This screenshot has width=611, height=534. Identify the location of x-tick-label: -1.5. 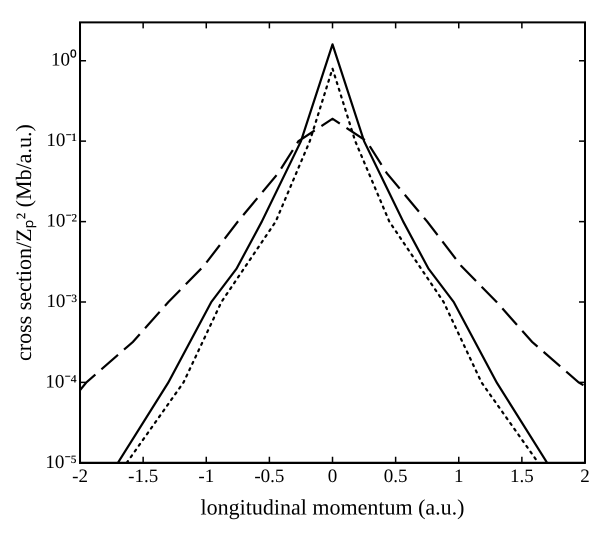
(143, 477).